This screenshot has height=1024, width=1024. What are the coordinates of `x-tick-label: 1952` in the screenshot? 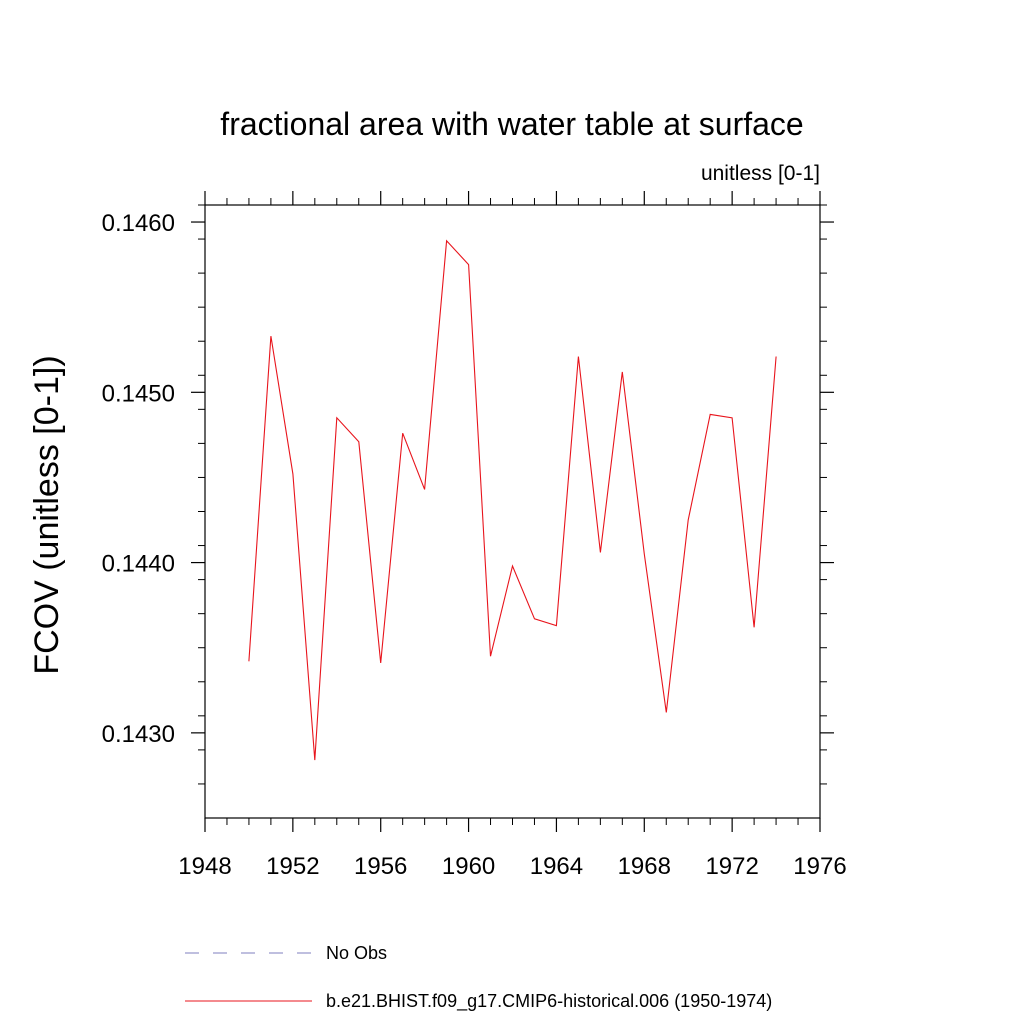 It's located at (292, 866).